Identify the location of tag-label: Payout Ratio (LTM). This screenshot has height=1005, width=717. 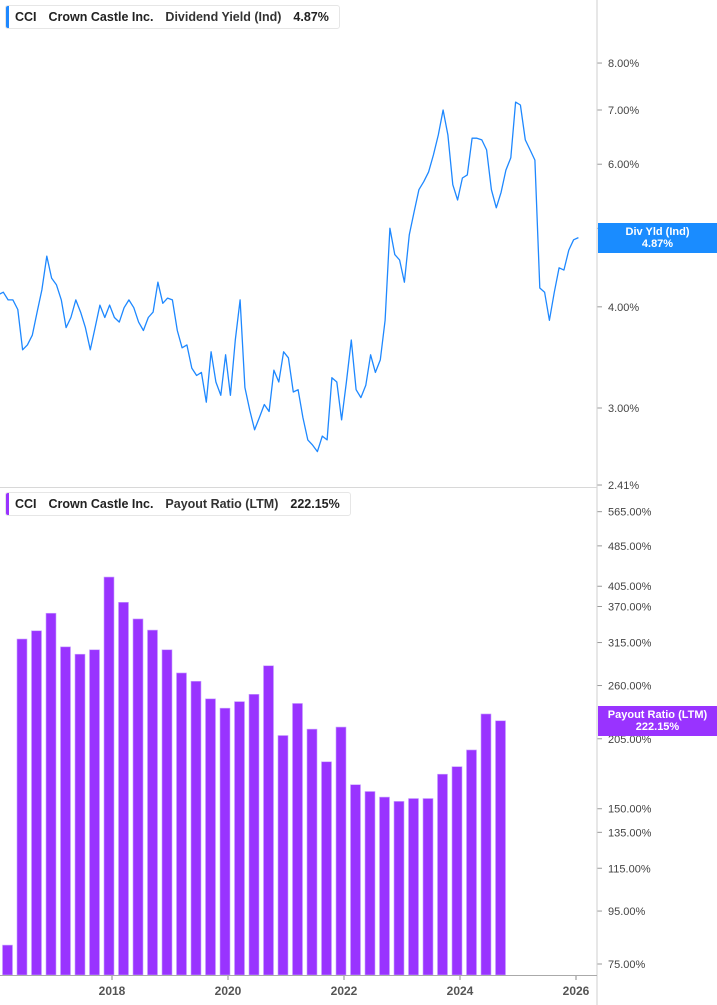
(657, 715).